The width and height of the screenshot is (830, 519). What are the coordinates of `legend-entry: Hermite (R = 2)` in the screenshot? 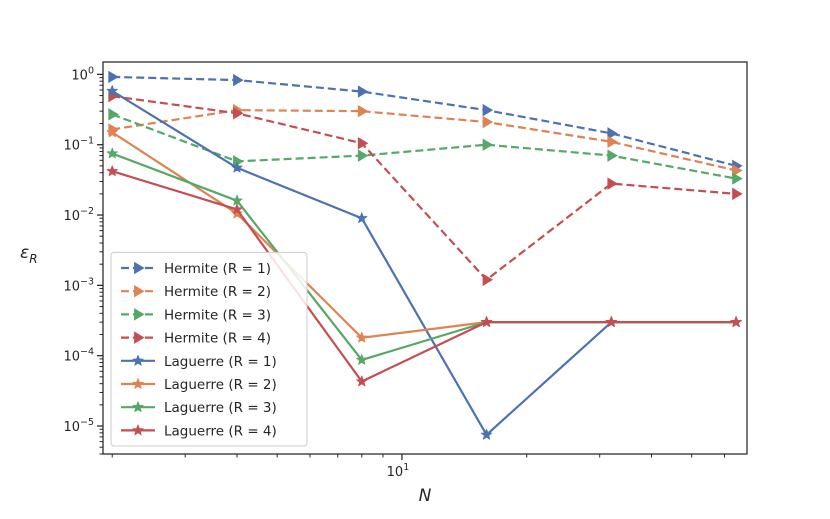 It's located at (196, 292).